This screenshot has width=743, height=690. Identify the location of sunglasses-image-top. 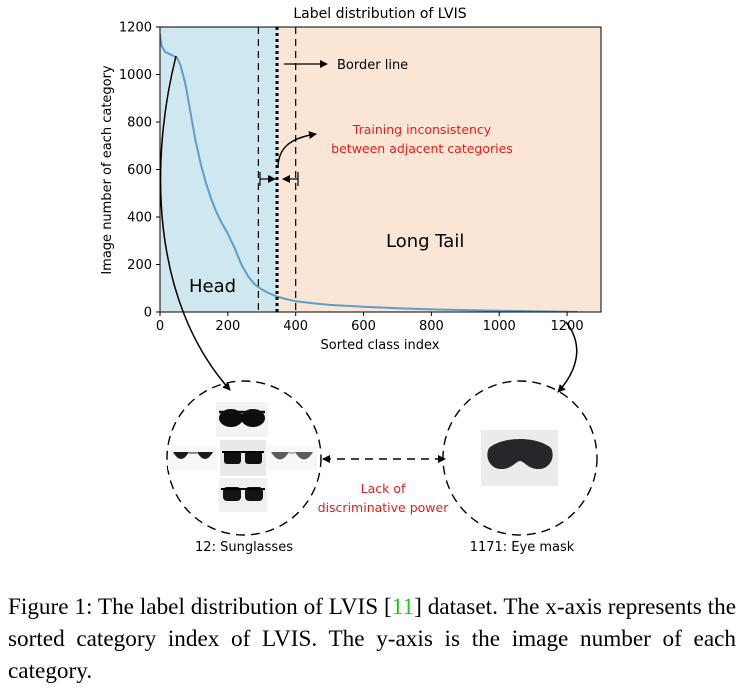
(242, 419).